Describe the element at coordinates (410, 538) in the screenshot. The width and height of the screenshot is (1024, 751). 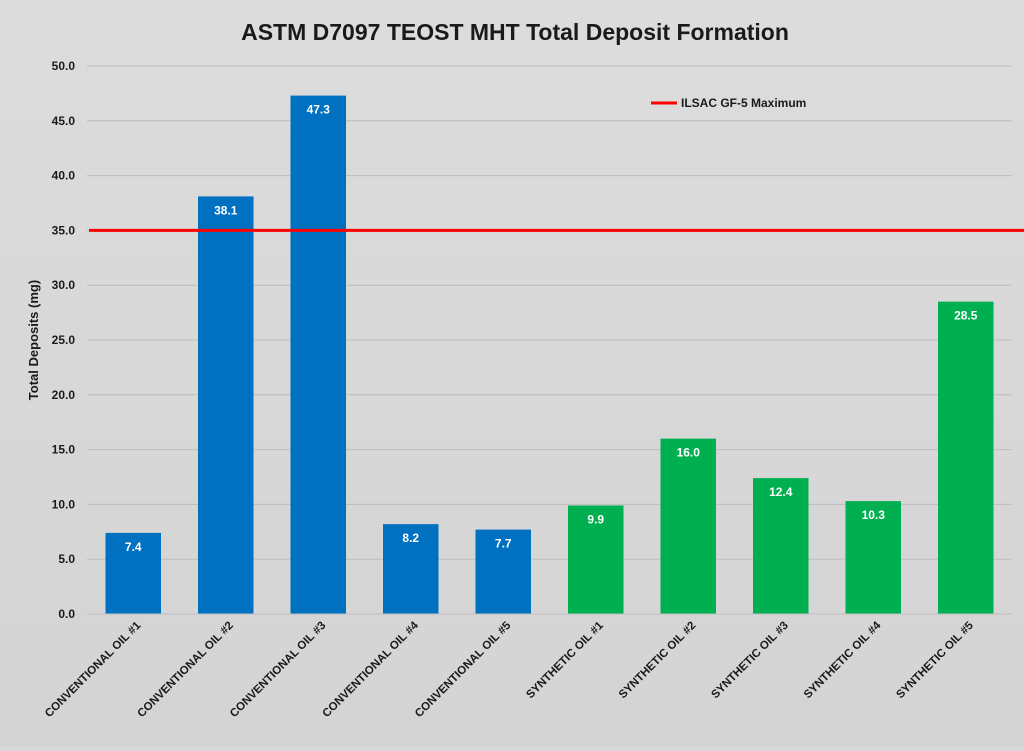
I see `data-label-4: 8.2` at that location.